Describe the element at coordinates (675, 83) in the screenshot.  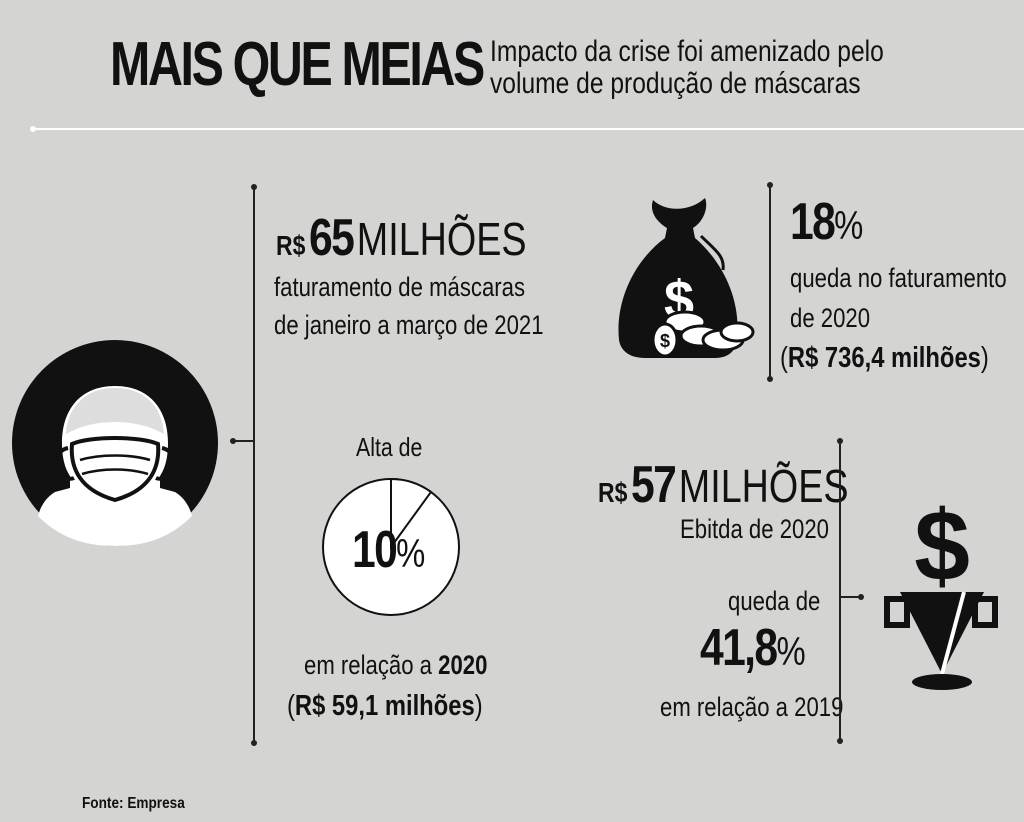
I see `subtitle-line-2: volume de produção de máscaras` at that location.